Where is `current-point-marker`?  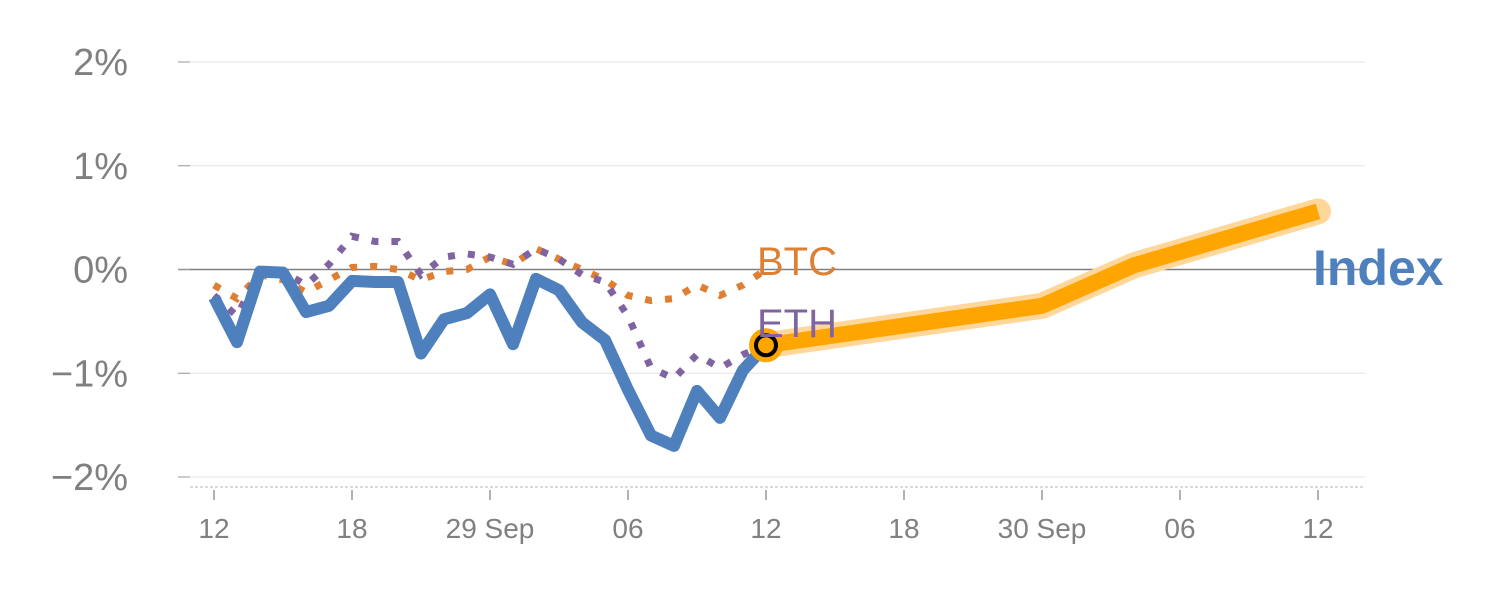
current-point-marker is located at coordinates (766, 345).